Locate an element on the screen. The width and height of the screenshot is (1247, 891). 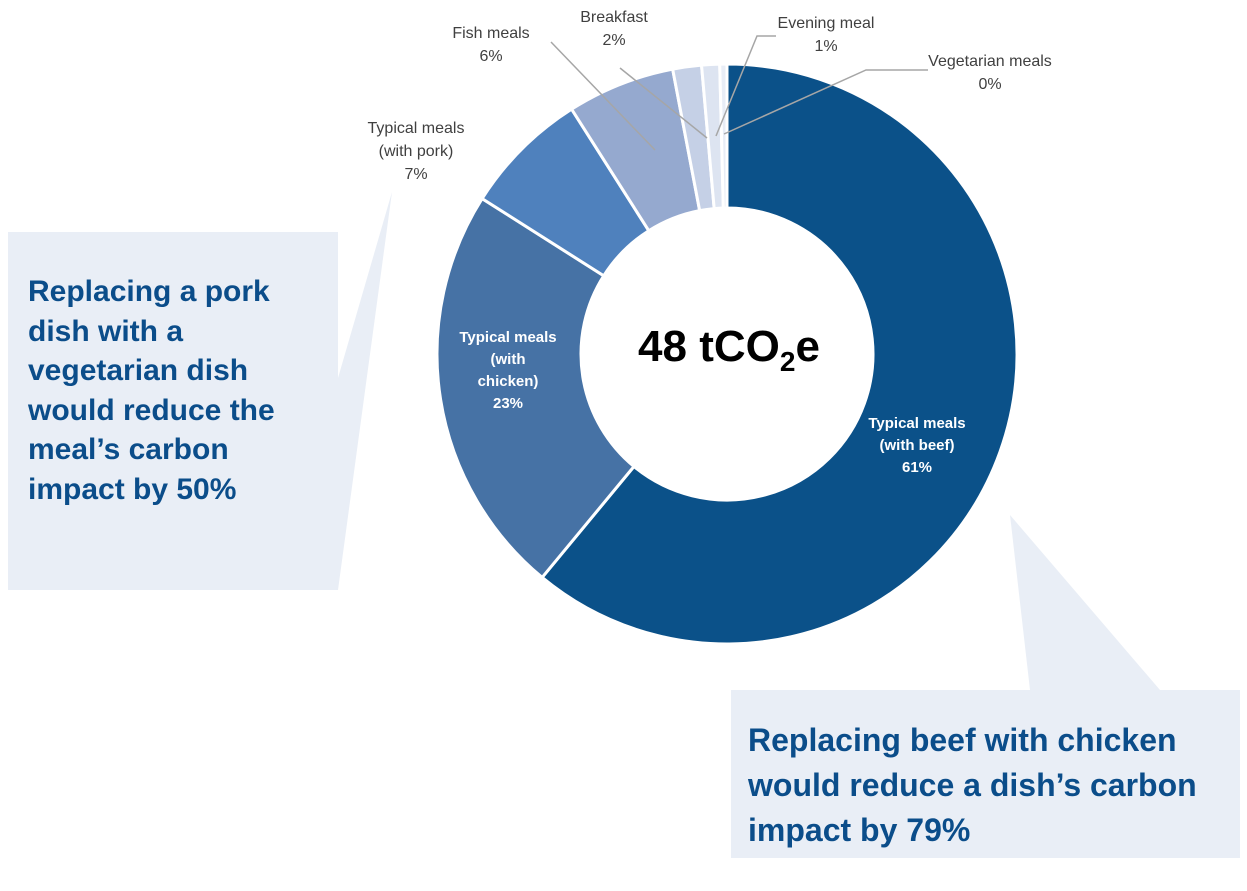
callout-pork-bubble is located at coordinates (200, 391).